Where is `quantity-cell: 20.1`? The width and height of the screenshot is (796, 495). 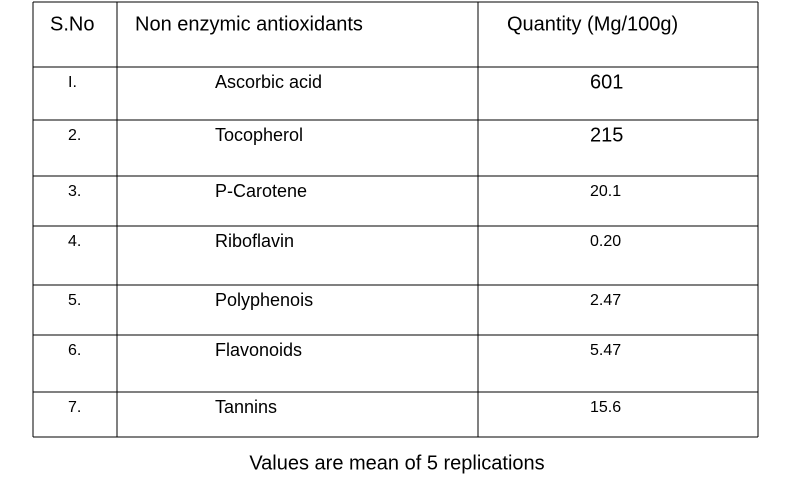
quantity-cell: 20.1 is located at coordinates (605, 191).